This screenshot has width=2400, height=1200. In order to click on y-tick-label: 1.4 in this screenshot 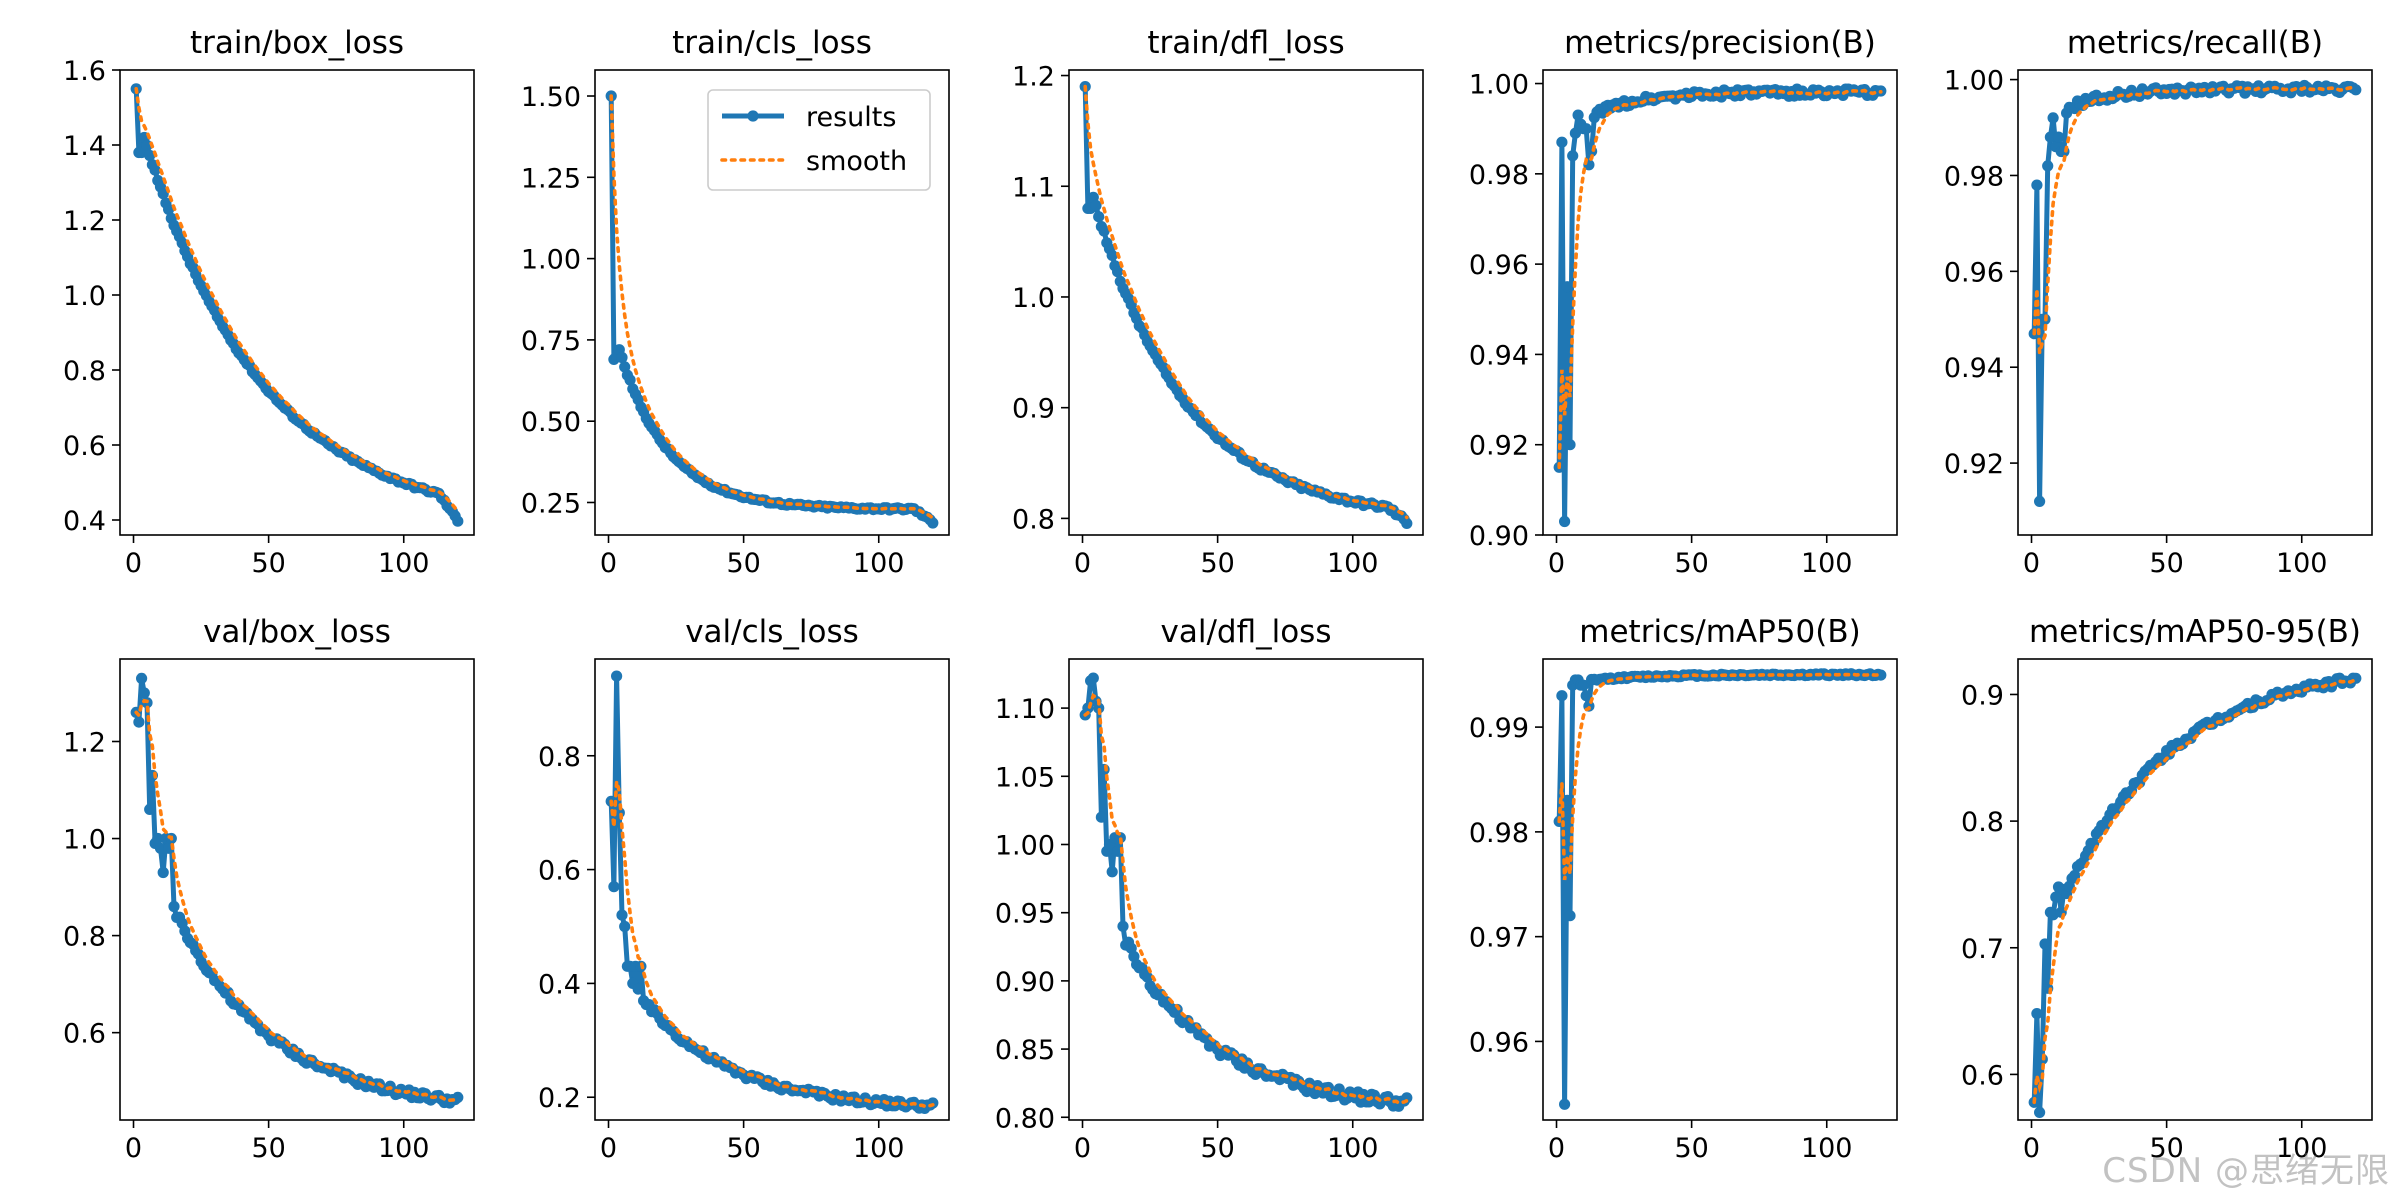, I will do `click(84, 146)`.